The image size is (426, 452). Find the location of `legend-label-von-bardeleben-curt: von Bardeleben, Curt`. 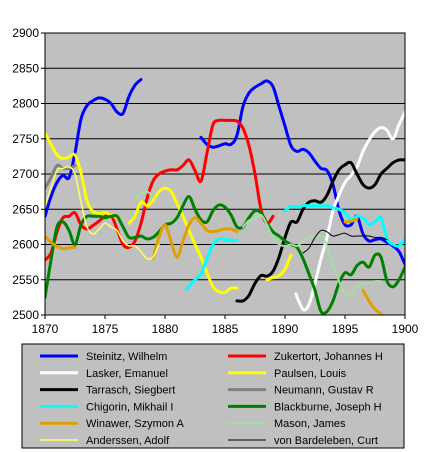

legend-label-von-bardeleben-curt: von Bardeleben, Curt is located at coordinates (326, 441).